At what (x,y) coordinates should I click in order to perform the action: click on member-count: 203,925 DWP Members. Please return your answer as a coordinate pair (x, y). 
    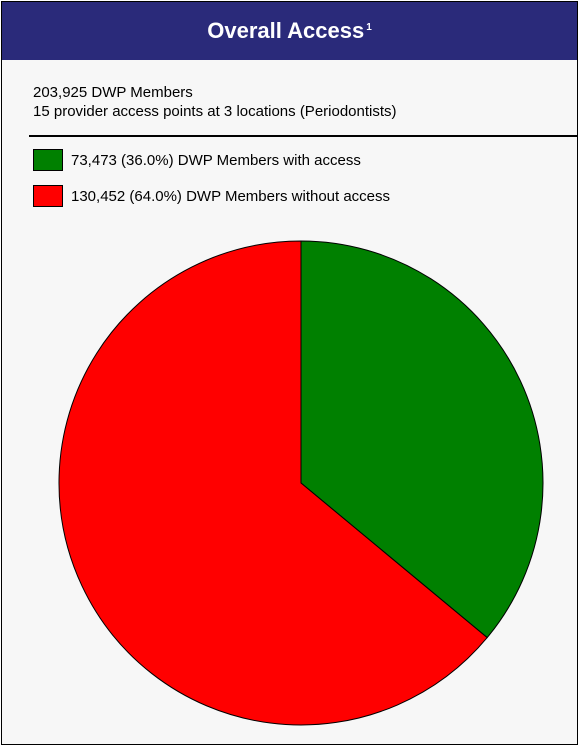
    Looking at the image, I should click on (113, 92).